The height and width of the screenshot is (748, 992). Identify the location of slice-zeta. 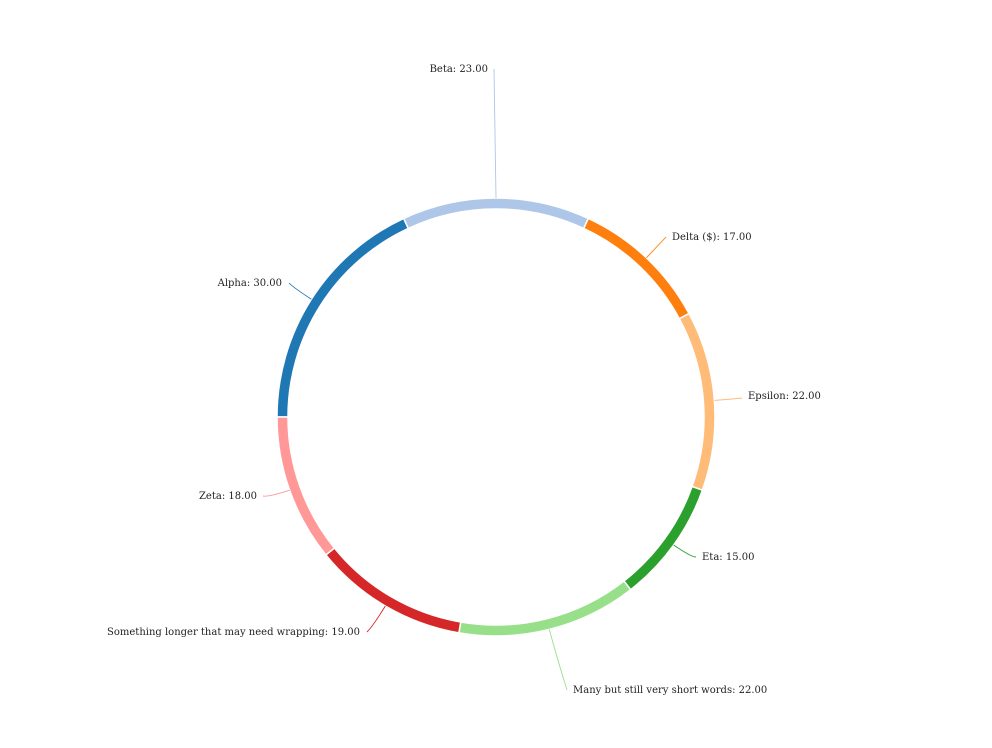
(306, 486).